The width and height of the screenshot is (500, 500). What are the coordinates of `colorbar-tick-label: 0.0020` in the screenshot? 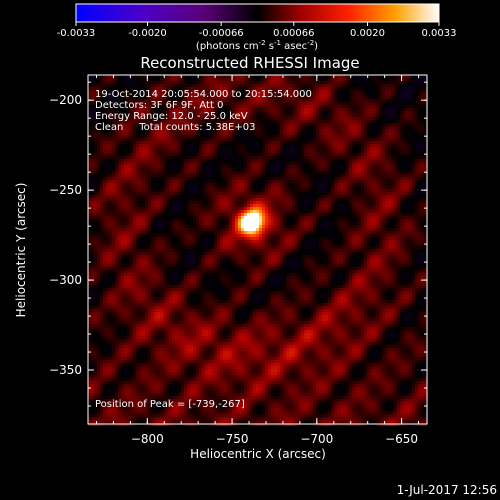 It's located at (367, 33).